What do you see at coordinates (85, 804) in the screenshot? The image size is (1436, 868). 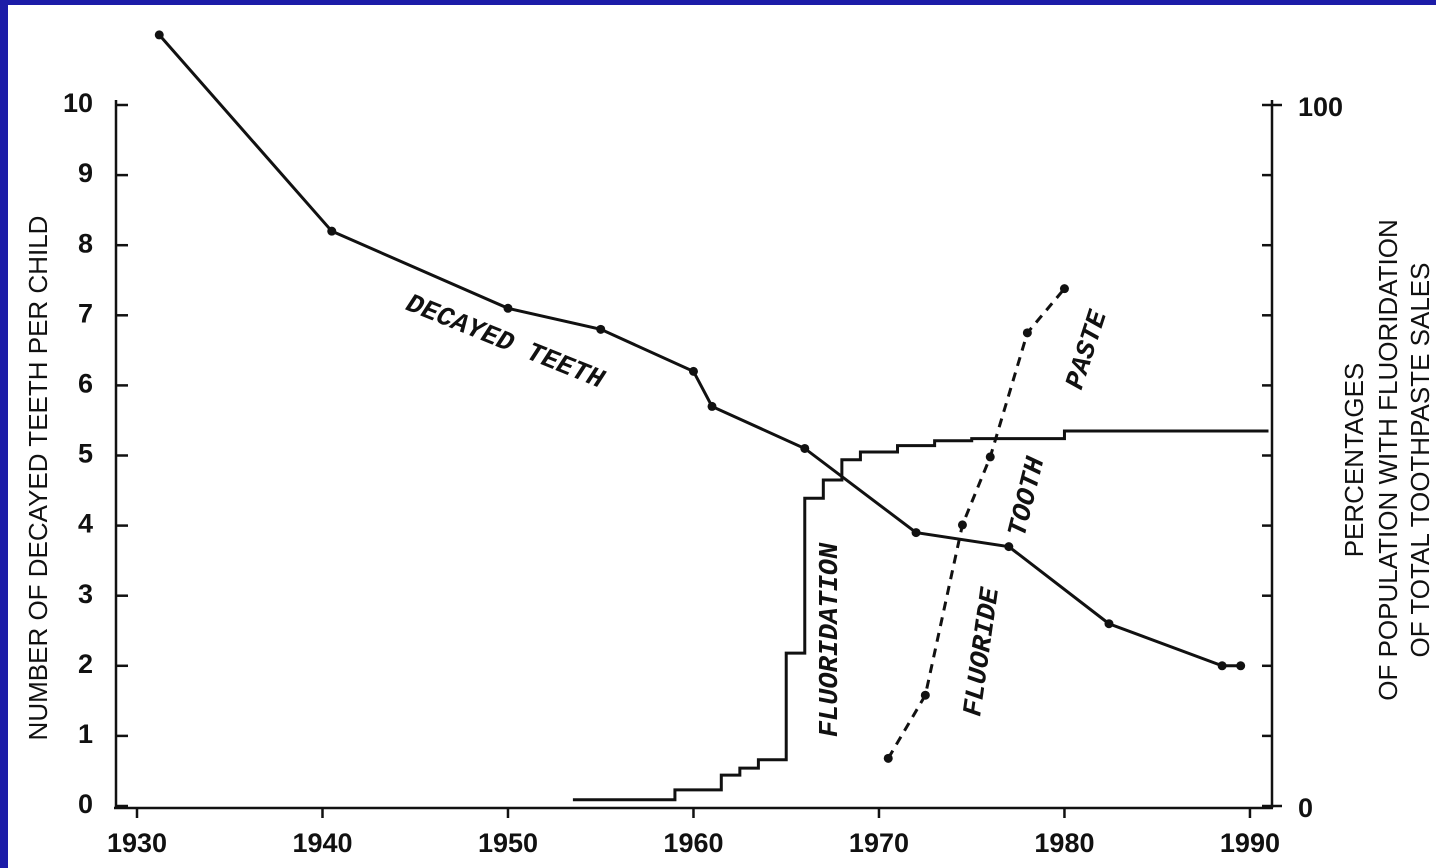 I see `y-tick-label: 0` at bounding box center [85, 804].